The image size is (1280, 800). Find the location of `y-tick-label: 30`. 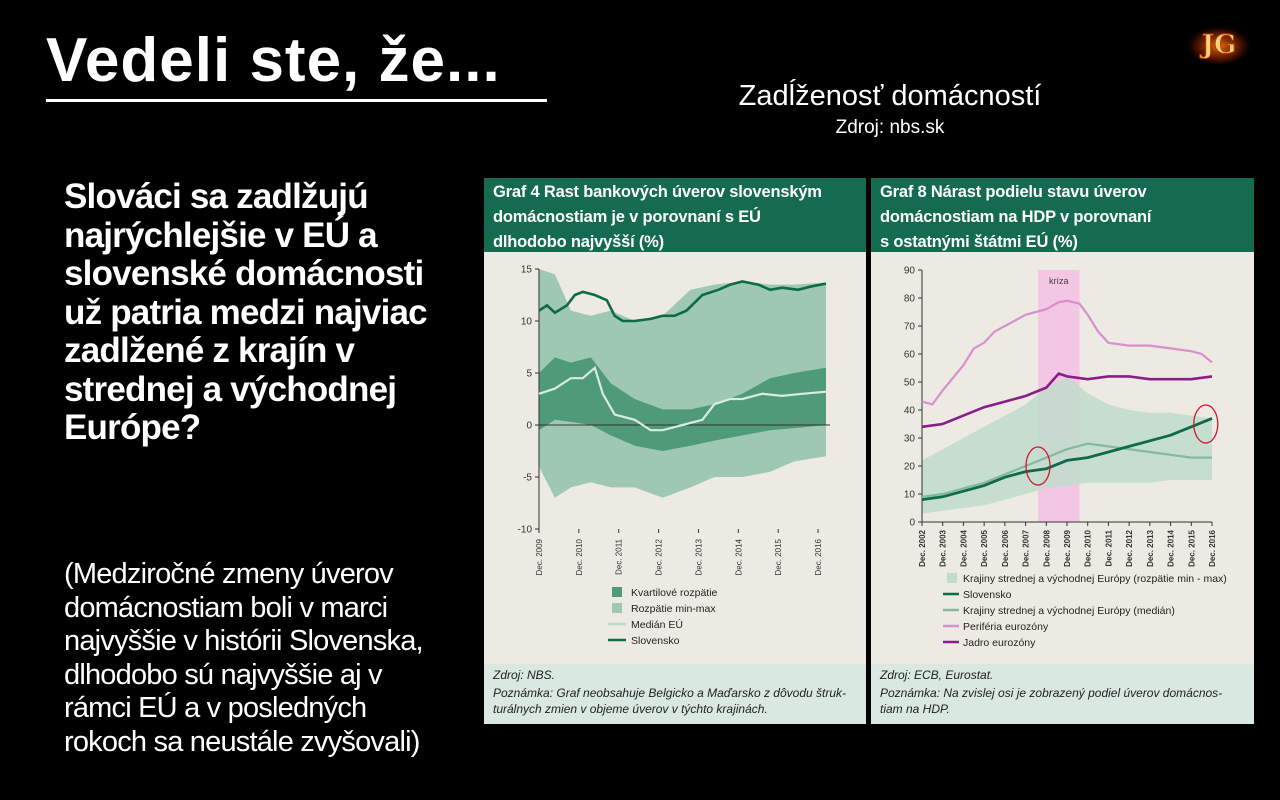

y-tick-label: 30 is located at coordinates (910, 439).